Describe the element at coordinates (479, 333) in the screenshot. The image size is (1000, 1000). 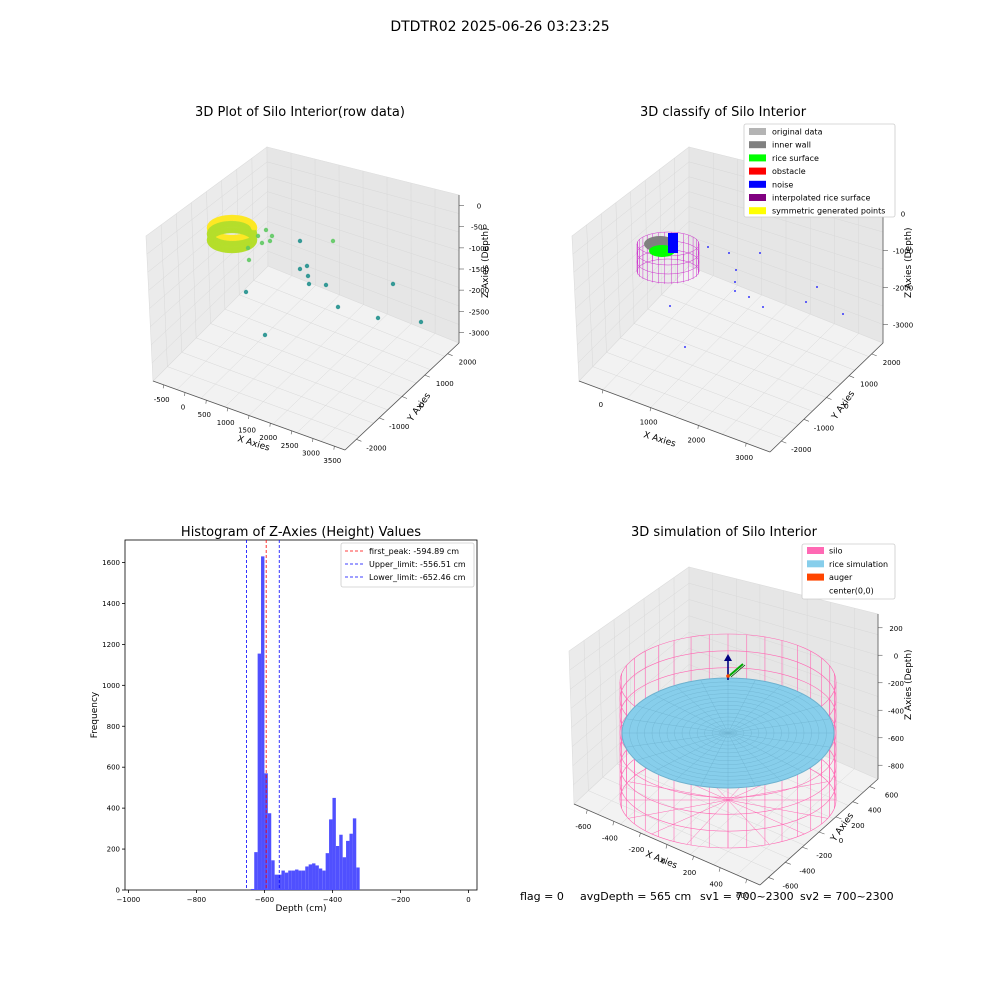
I see `raw-z-tick-label: -3000` at that location.